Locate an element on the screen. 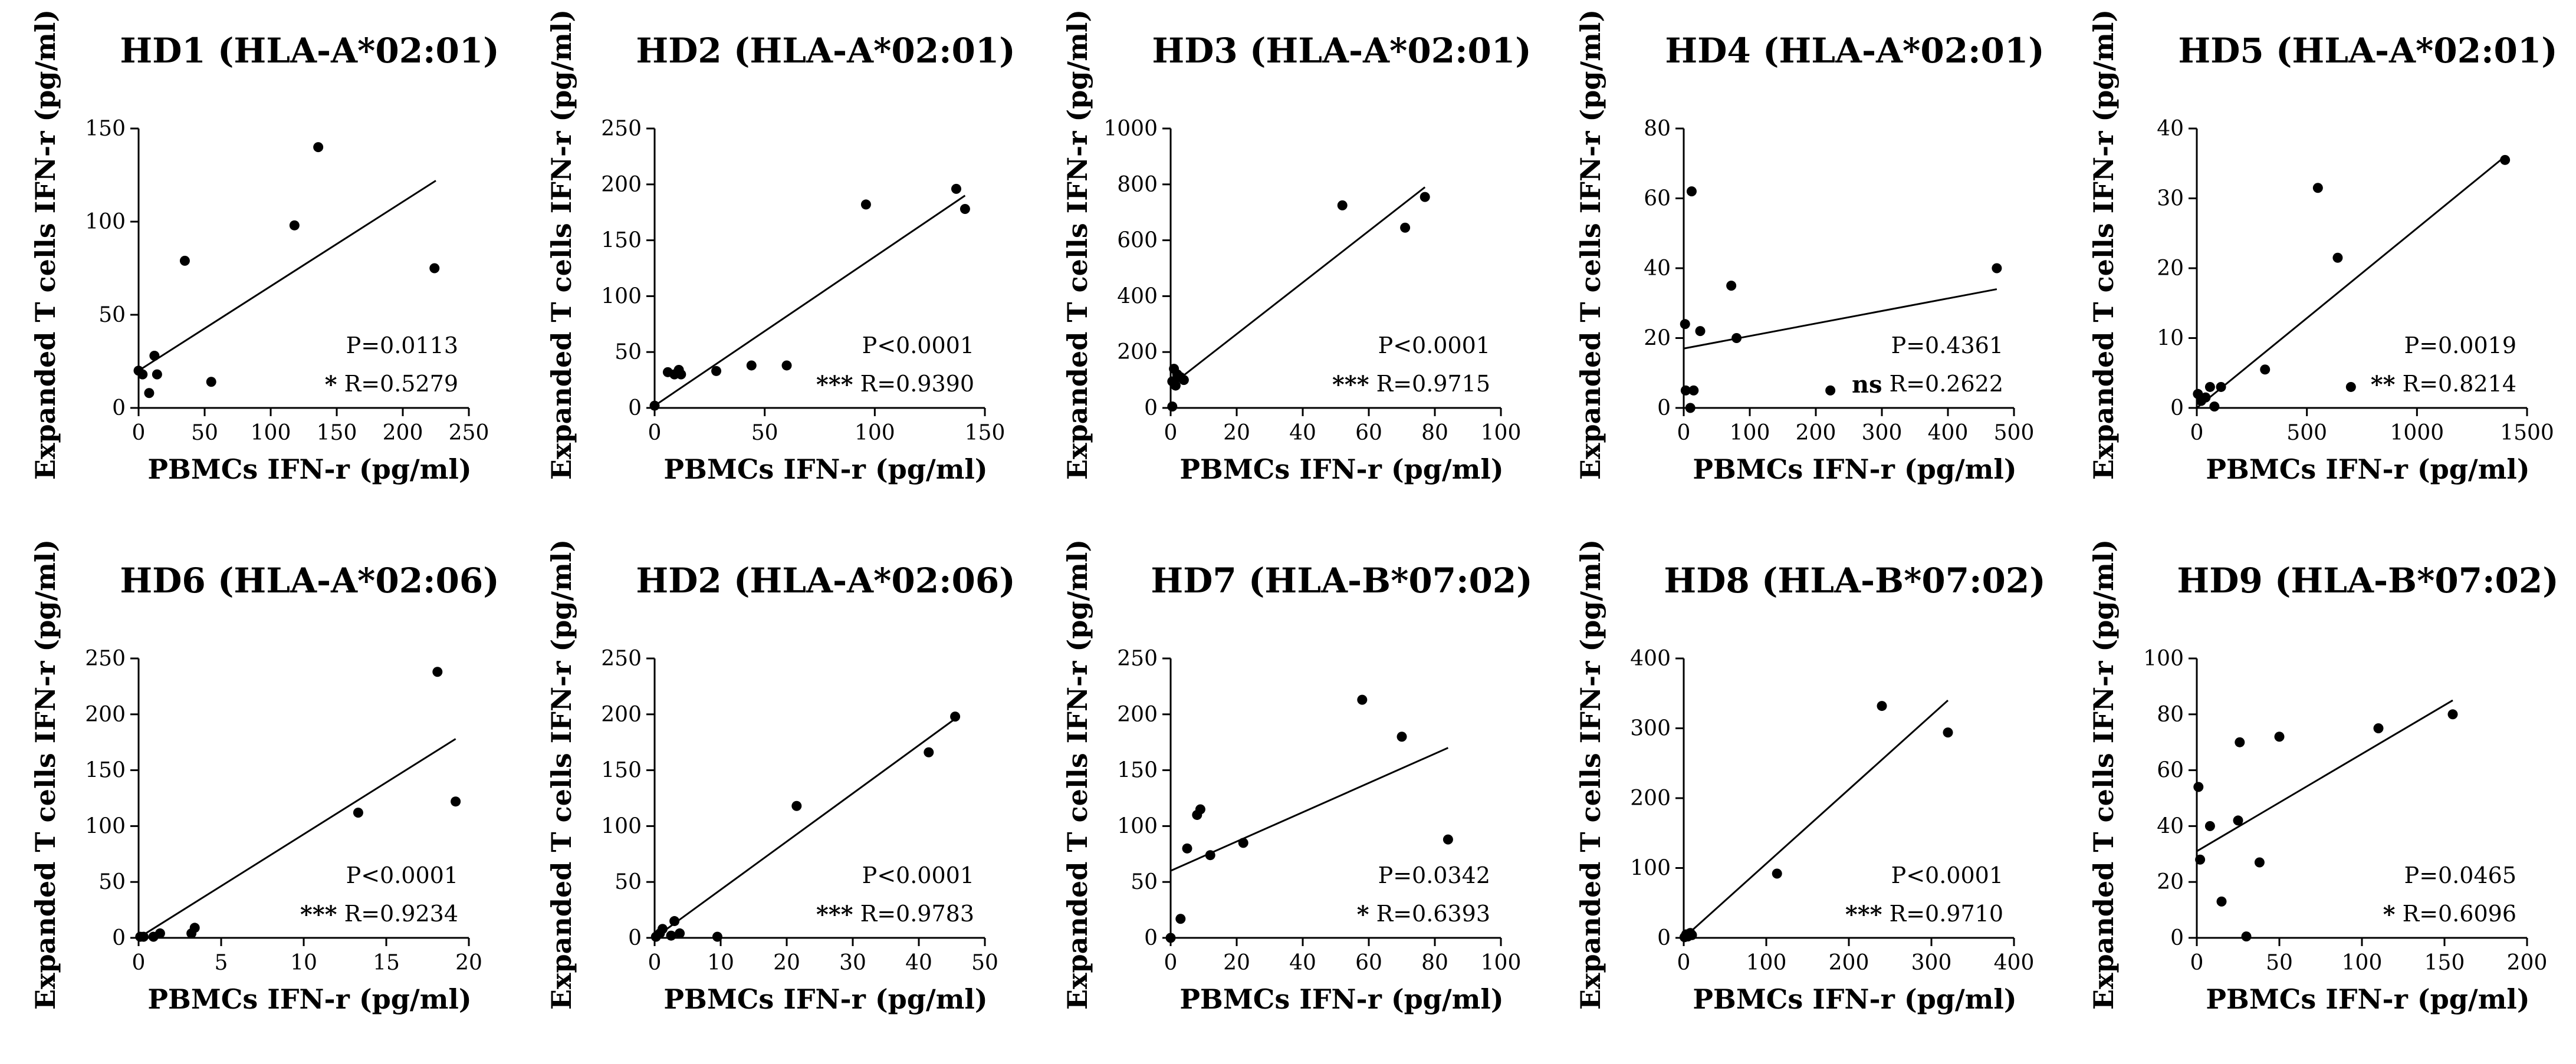  r-value-label: R=0.9715 is located at coordinates (1433, 384).